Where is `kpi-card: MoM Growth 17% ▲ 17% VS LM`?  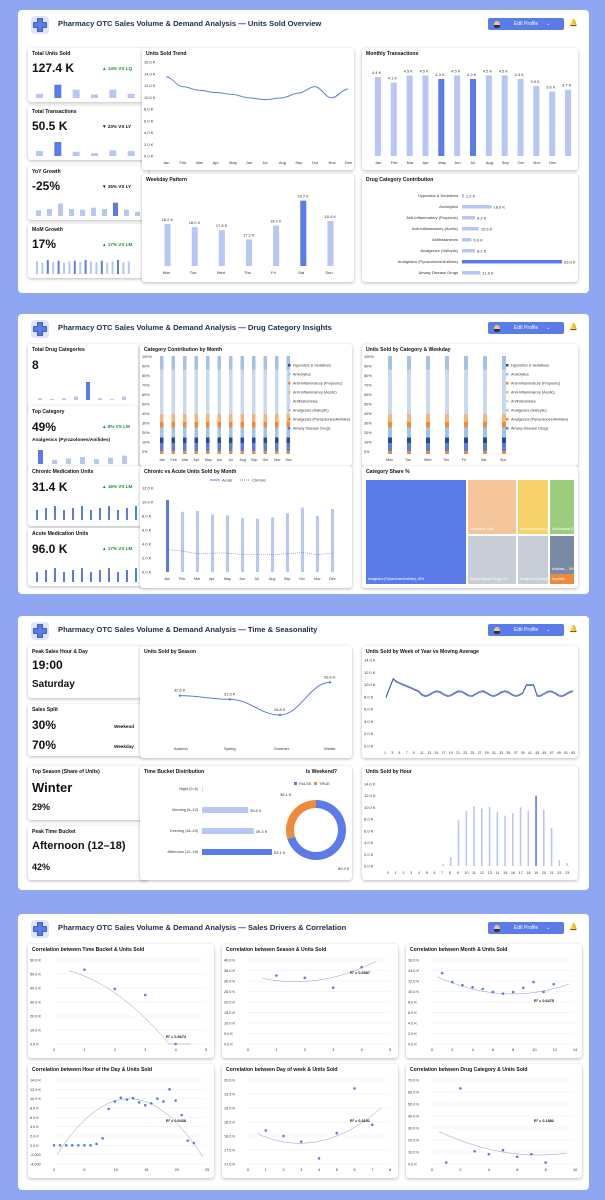
kpi-card: MoM Growth 17% ▲ 17% VS LM is located at coordinates (88, 251).